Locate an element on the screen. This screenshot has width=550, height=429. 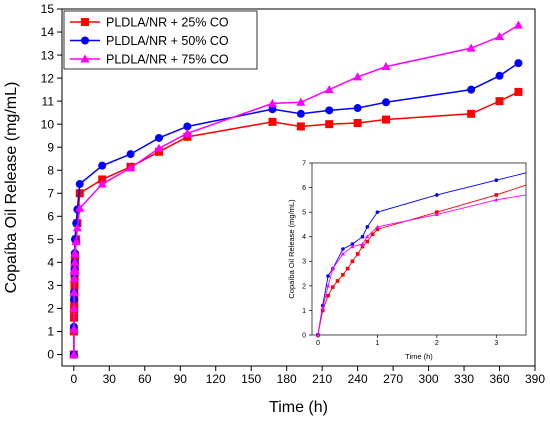
legend-label: PLDLA/NR + 75% CO is located at coordinates (167, 60).